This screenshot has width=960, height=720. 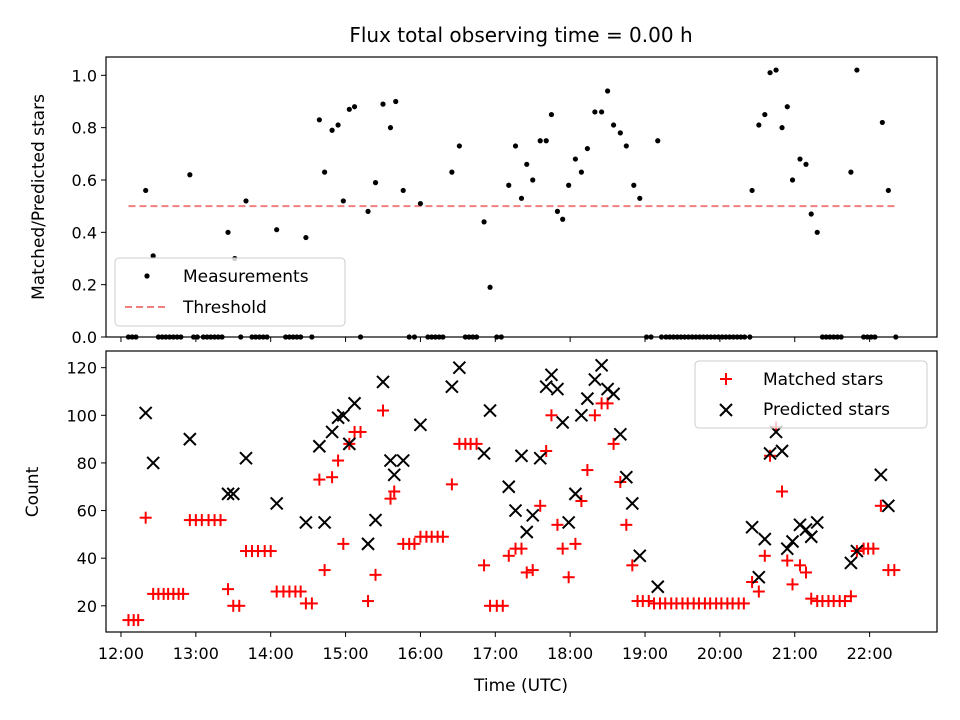 What do you see at coordinates (823, 380) in the screenshot?
I see `legend-matched-label: Matched stars` at bounding box center [823, 380].